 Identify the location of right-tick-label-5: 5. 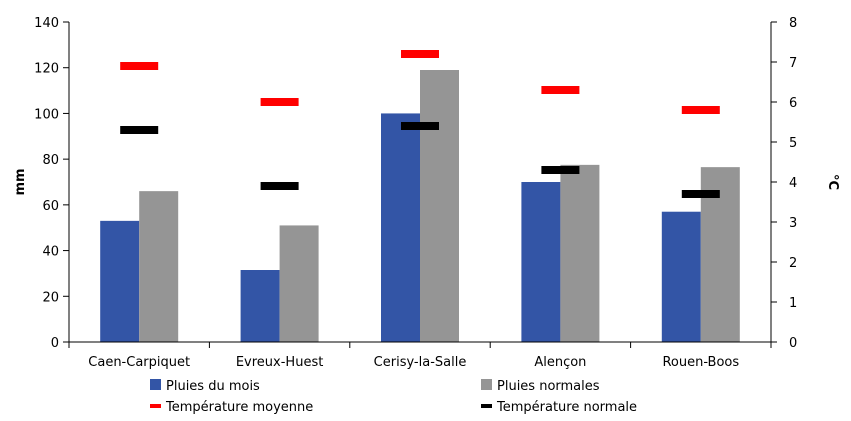
(793, 143).